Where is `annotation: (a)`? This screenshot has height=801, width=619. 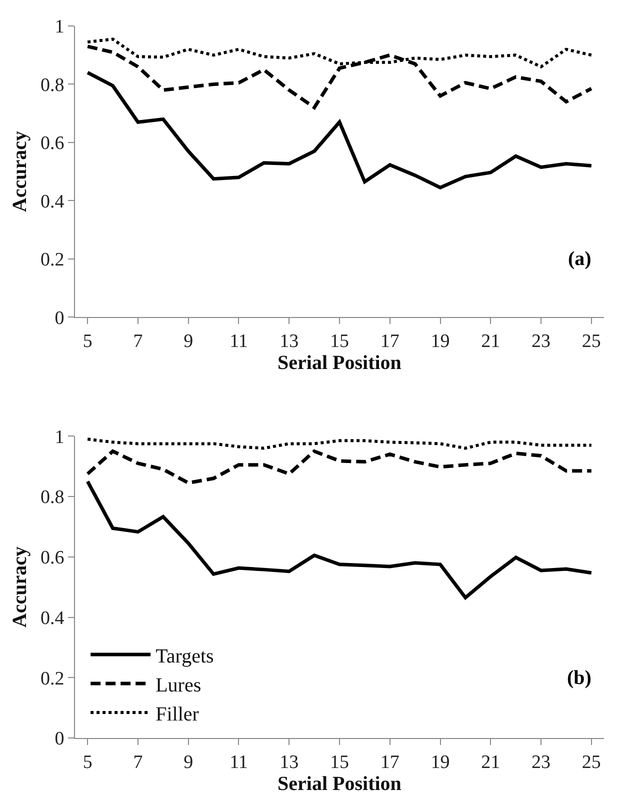 annotation: (a) is located at coordinates (580, 259).